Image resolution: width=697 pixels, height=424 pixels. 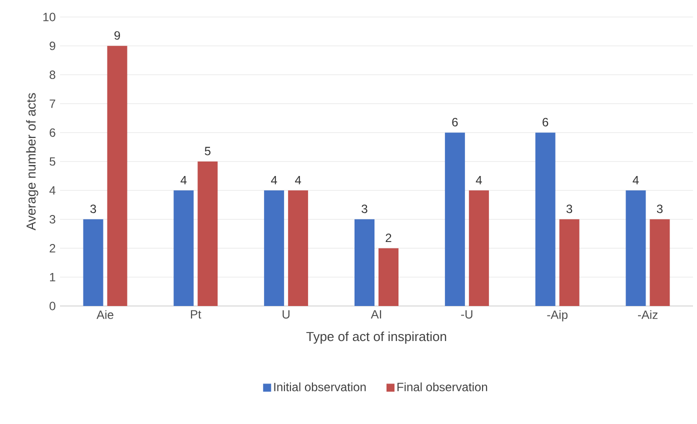 I want to click on data-label: 9, so click(x=117, y=35).